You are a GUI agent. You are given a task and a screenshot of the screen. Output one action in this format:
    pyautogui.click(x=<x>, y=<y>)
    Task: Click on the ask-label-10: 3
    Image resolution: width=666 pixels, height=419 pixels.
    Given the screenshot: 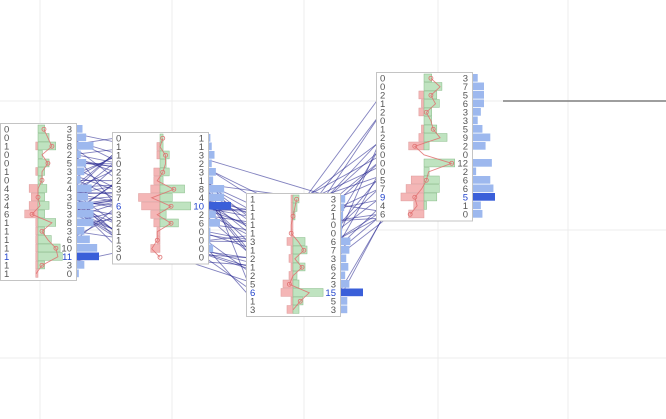 What is the action you would take?
    pyautogui.click(x=333, y=285)
    